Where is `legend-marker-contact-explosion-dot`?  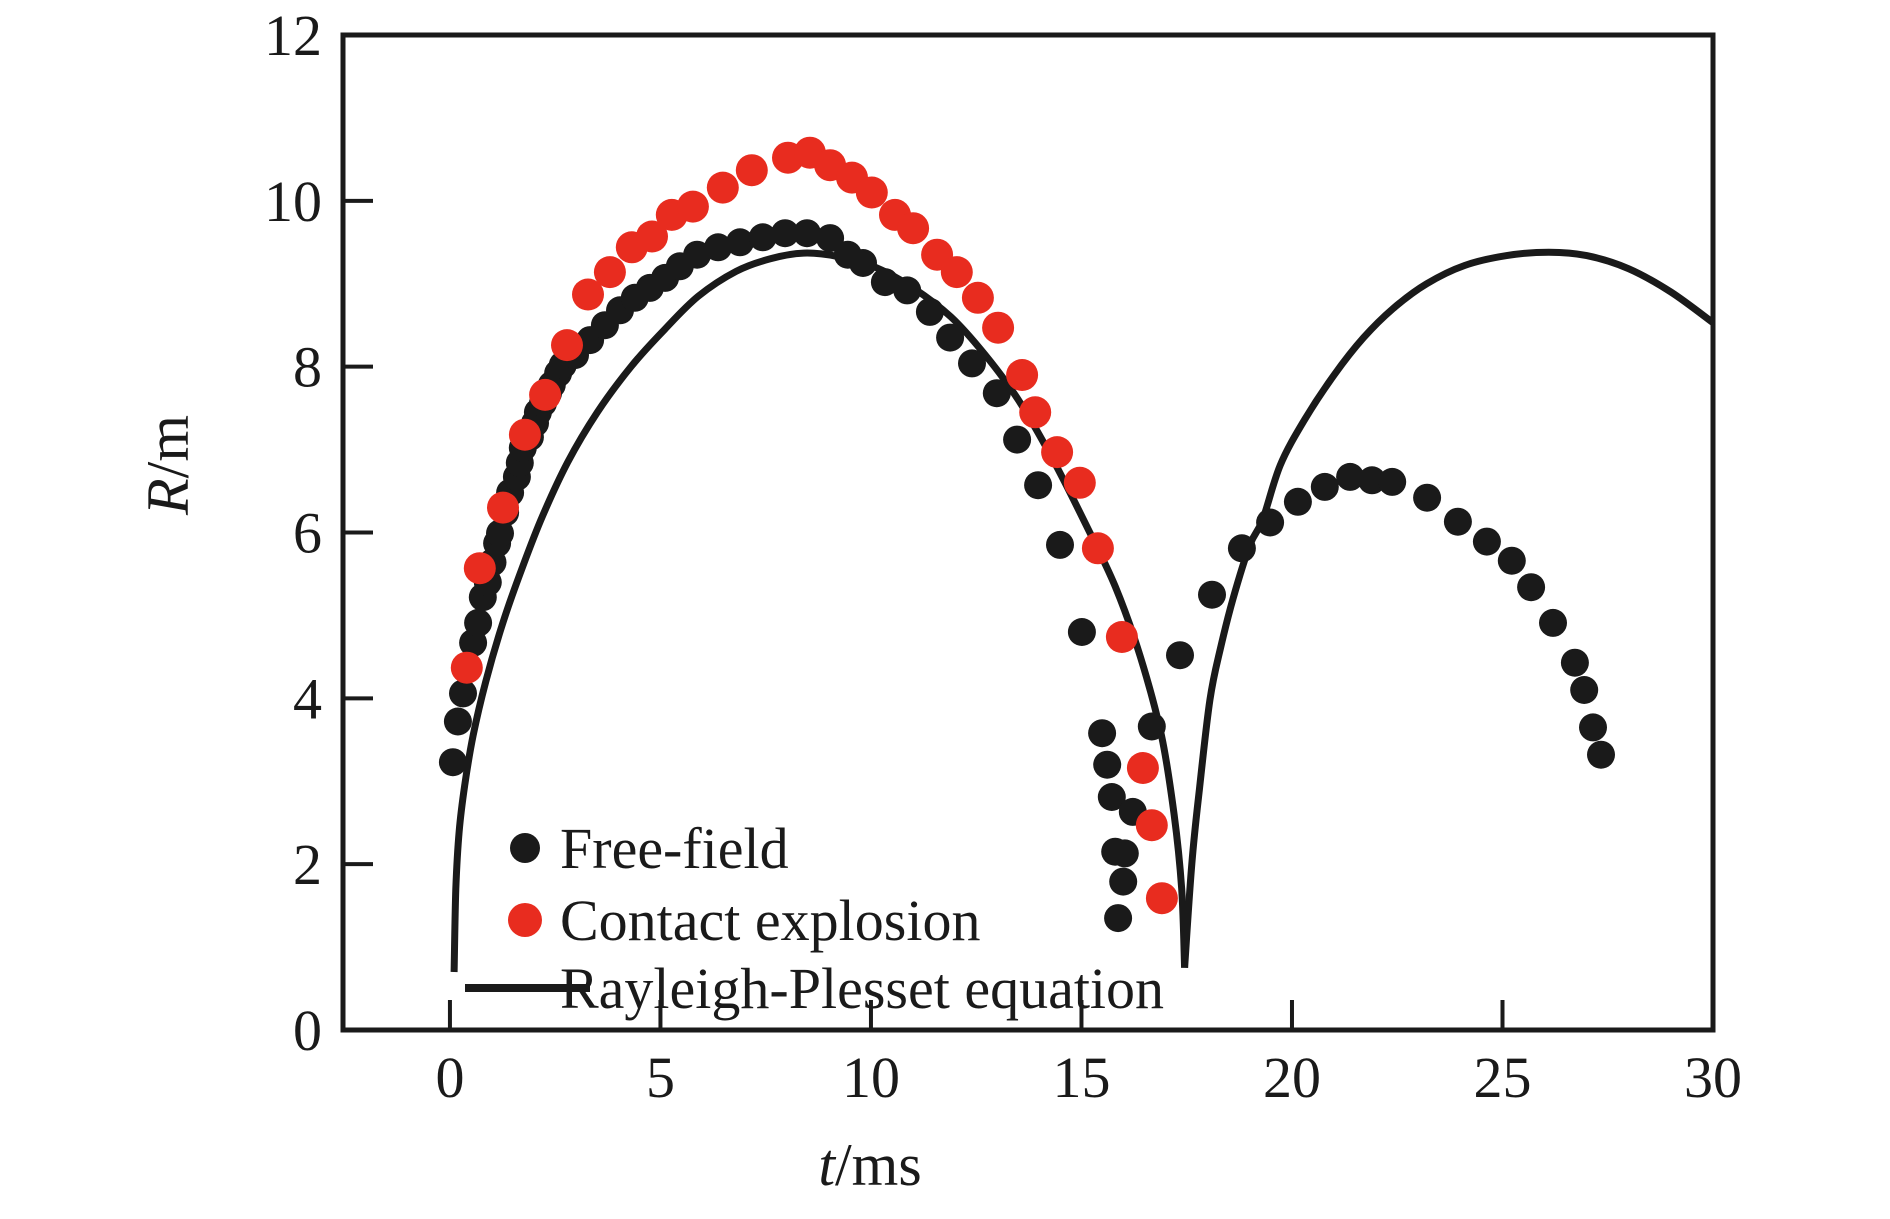 legend-marker-contact-explosion-dot is located at coordinates (525, 920).